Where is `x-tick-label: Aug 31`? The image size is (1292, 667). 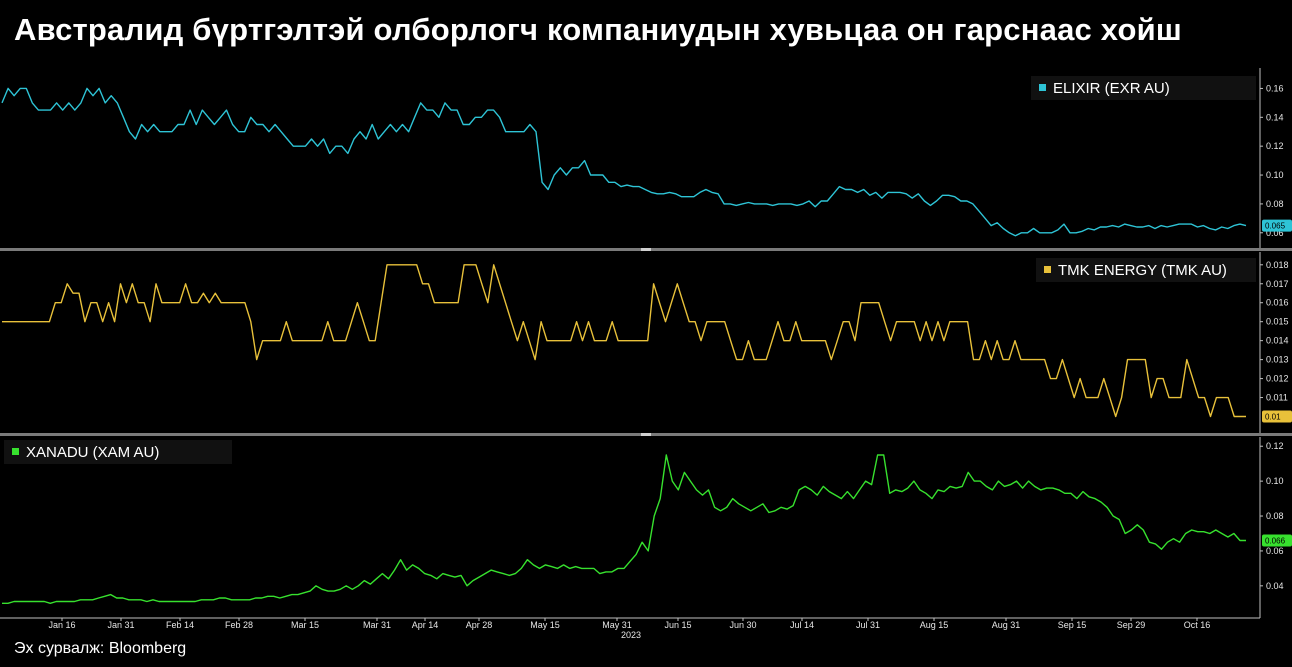
x-tick-label: Aug 31 is located at coordinates (1006, 625).